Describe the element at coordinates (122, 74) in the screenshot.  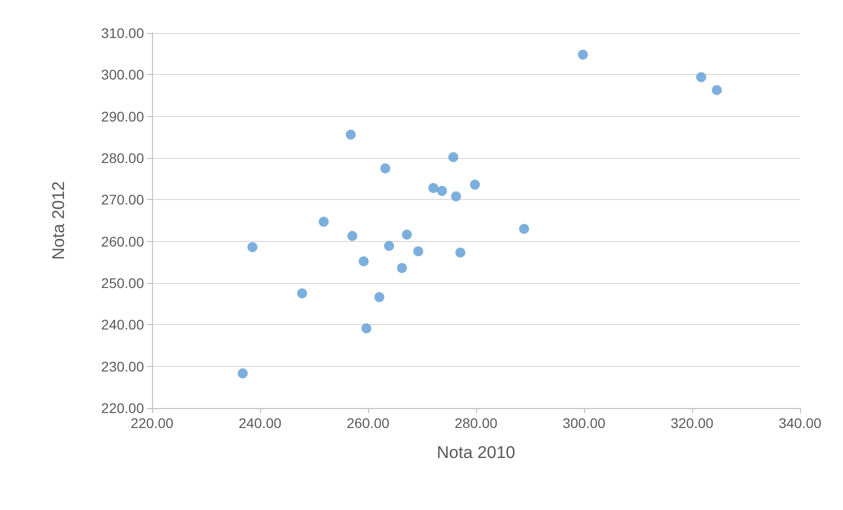
I see `y-tick-label: 300.00` at that location.